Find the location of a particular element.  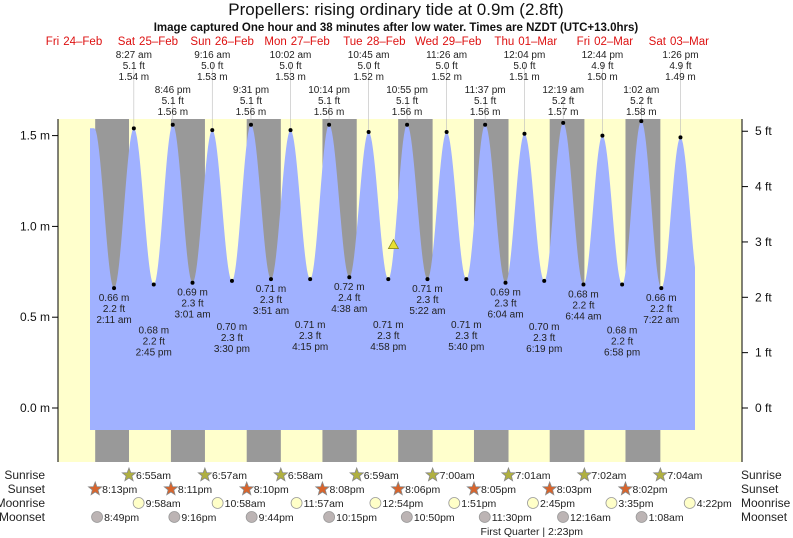

moonset-time: 1:08am is located at coordinates (666, 518).